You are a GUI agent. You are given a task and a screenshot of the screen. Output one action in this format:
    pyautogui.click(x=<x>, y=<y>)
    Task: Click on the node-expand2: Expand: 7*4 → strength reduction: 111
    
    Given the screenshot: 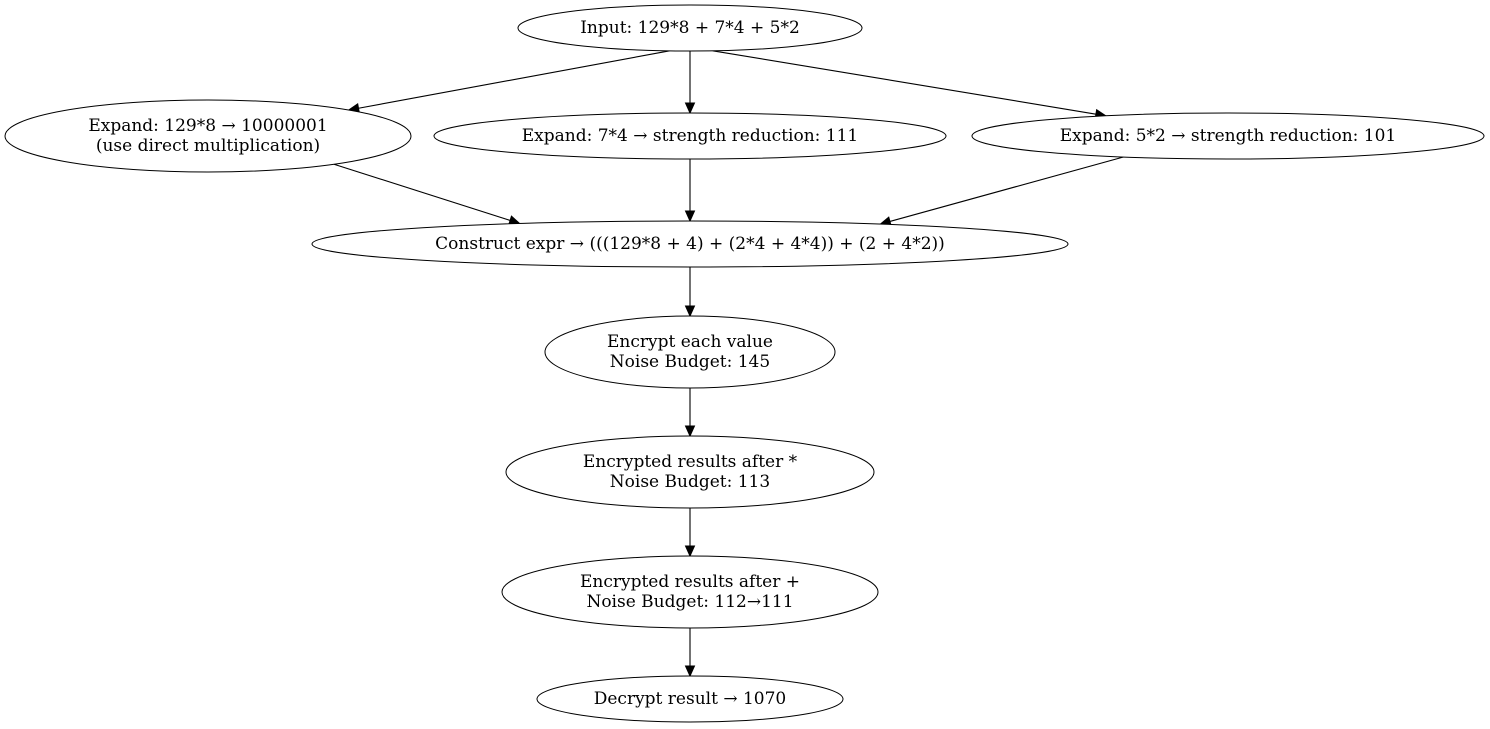 What is the action you would take?
    pyautogui.click(x=690, y=136)
    